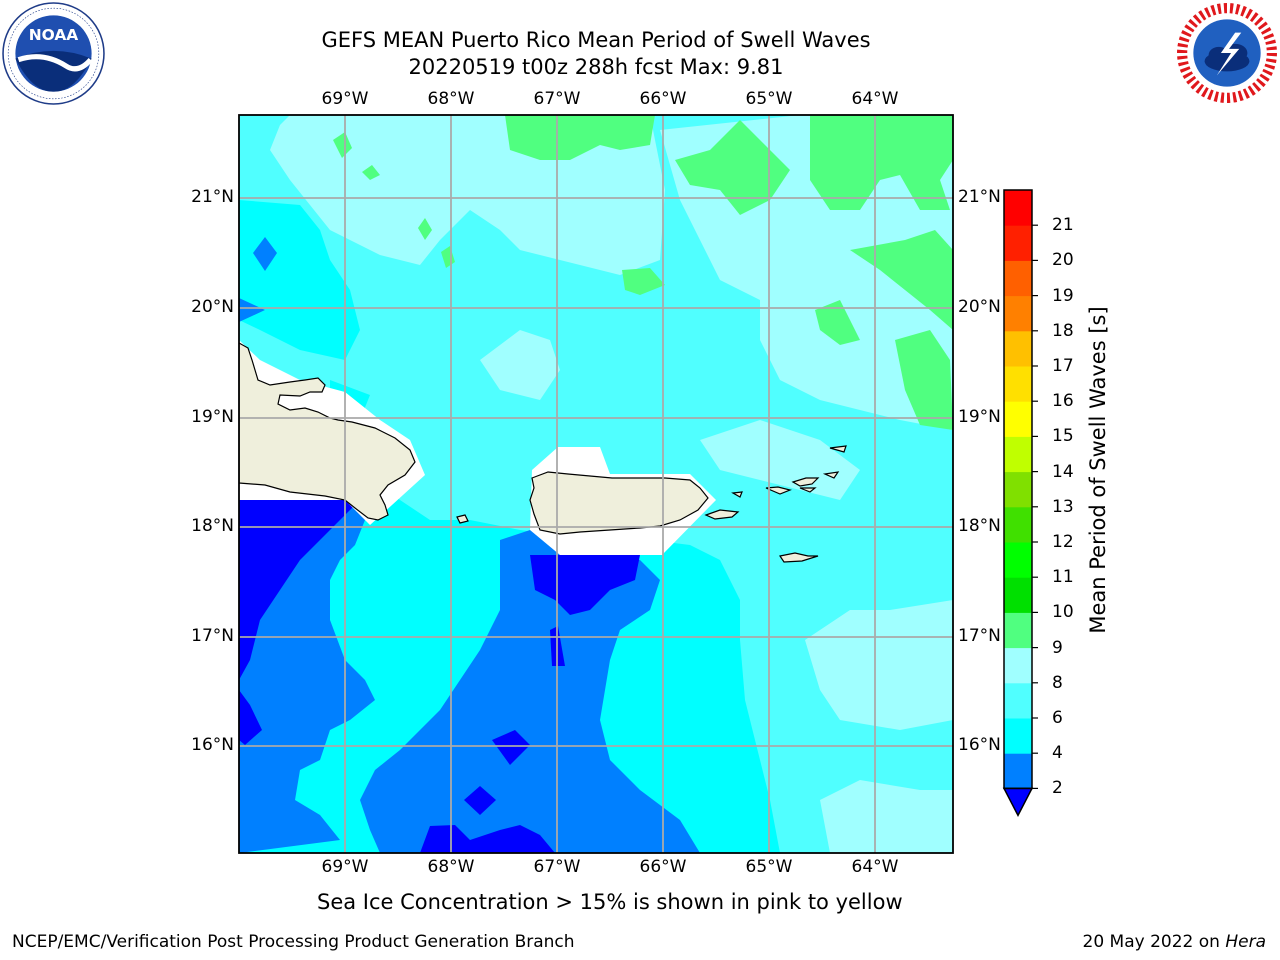 Image resolution: width=1280 pixels, height=960 pixels. What do you see at coordinates (875, 99) in the screenshot?
I see `lon-label-top: 64°W` at bounding box center [875, 99].